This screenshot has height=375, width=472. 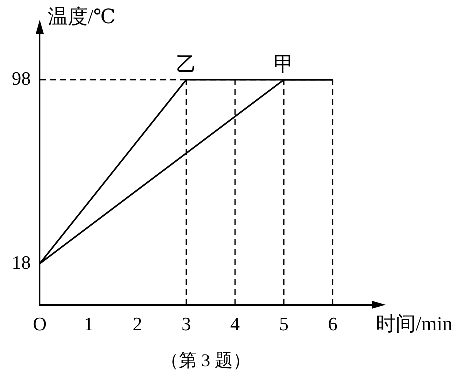 What do you see at coordinates (40, 325) in the screenshot?
I see `x-tick-label: O` at bounding box center [40, 325].